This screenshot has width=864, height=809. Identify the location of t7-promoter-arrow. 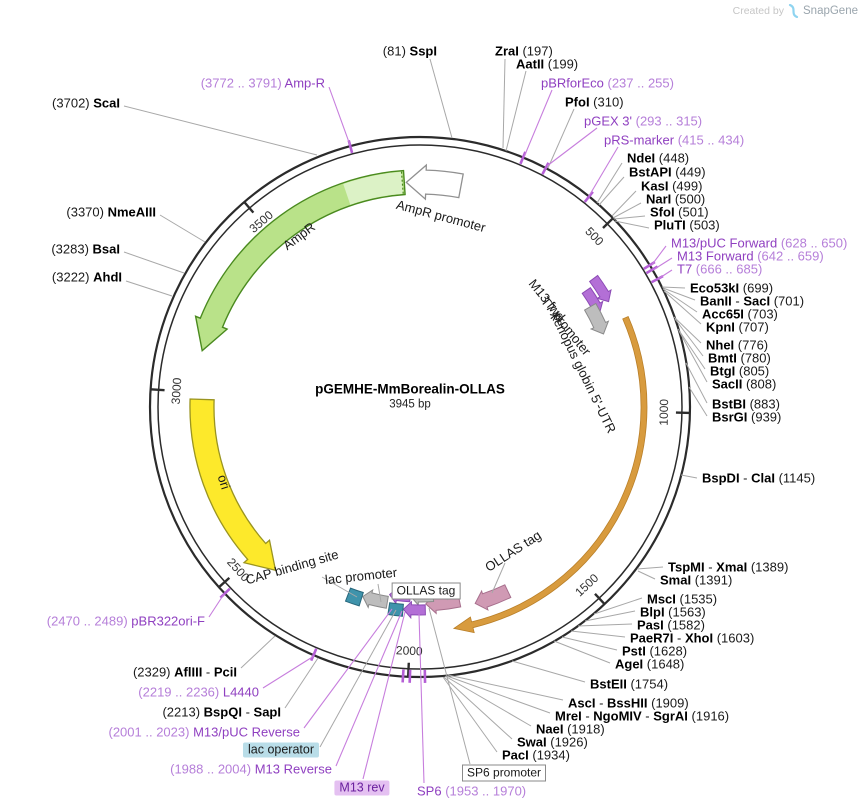
(596, 318).